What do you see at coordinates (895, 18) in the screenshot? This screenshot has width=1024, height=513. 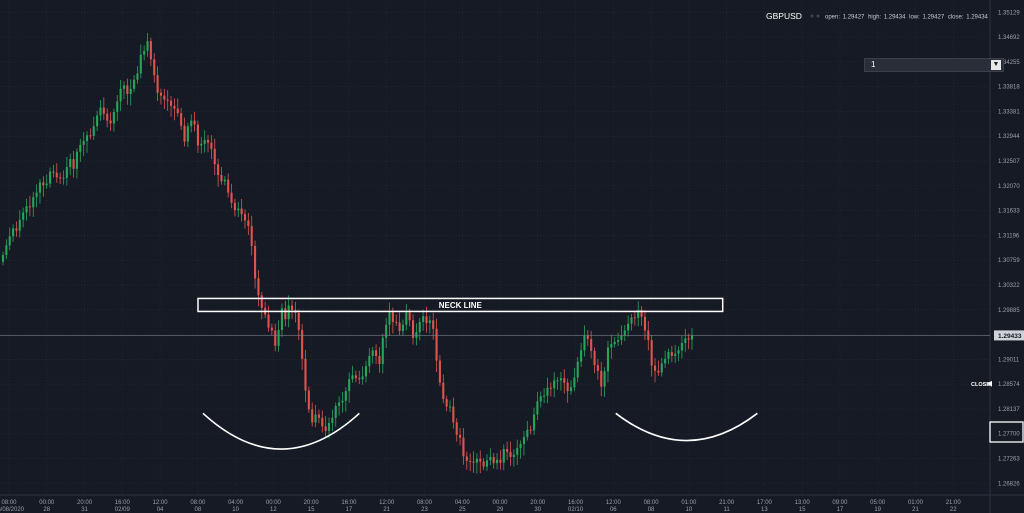 I see `legend-high-value: 1.29434` at bounding box center [895, 18].